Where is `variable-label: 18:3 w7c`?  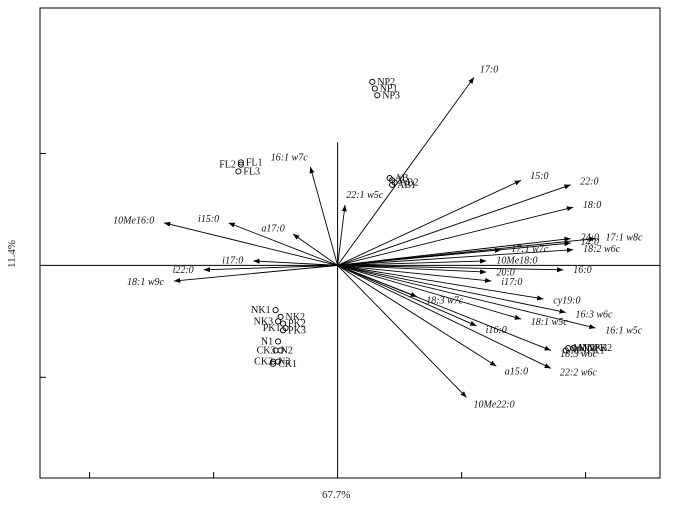
variable-label: 18:3 w7c is located at coordinates (445, 300).